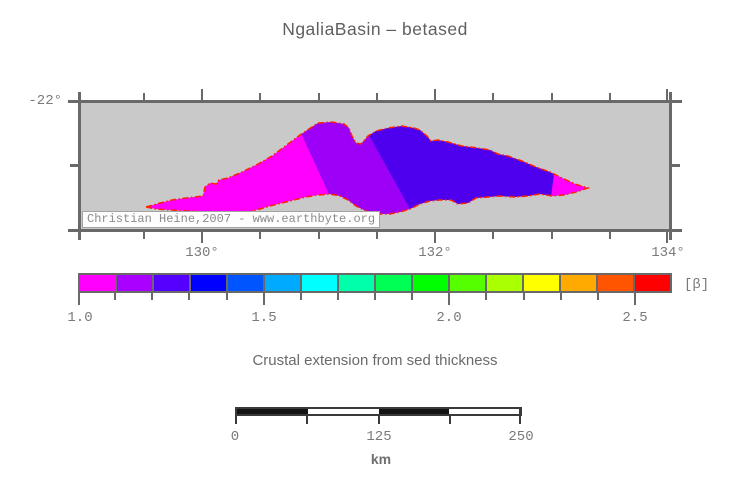 The height and width of the screenshot is (484, 731). What do you see at coordinates (354, 168) in the screenshot?
I see `basin-zone-purple` at bounding box center [354, 168].